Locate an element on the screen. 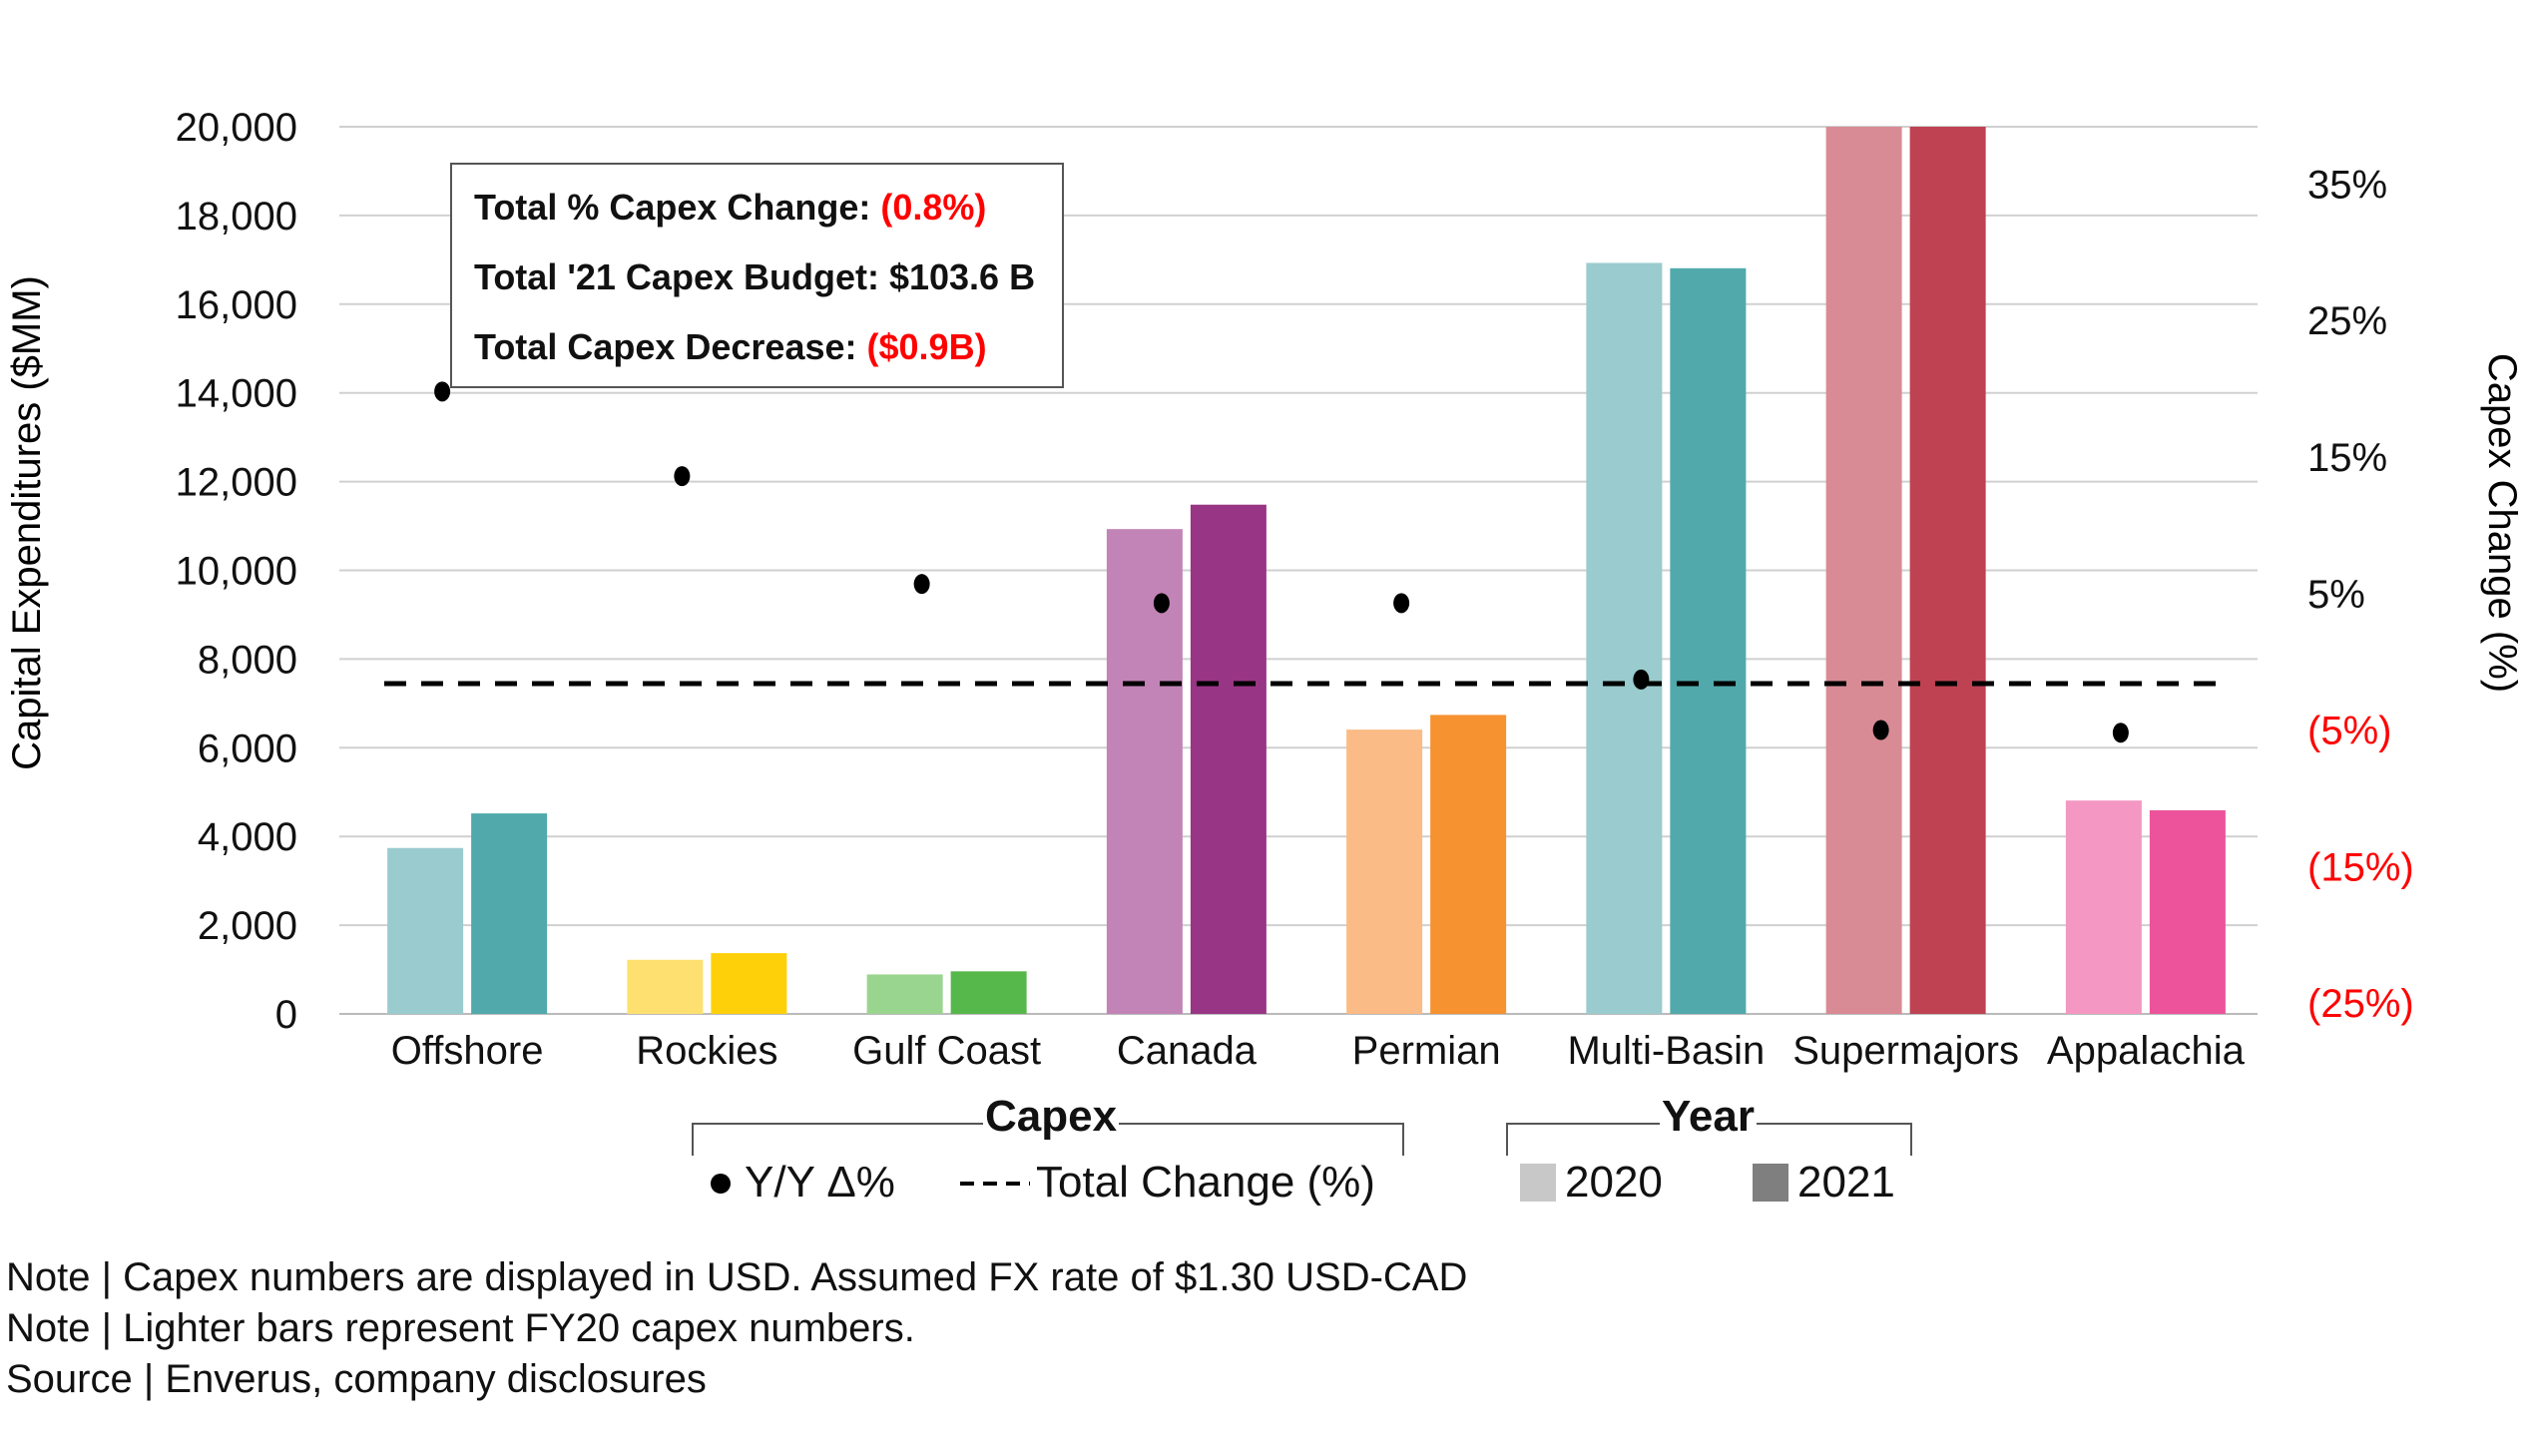  y2-axis-label: Capex Change (%) is located at coordinates (2502, 523).